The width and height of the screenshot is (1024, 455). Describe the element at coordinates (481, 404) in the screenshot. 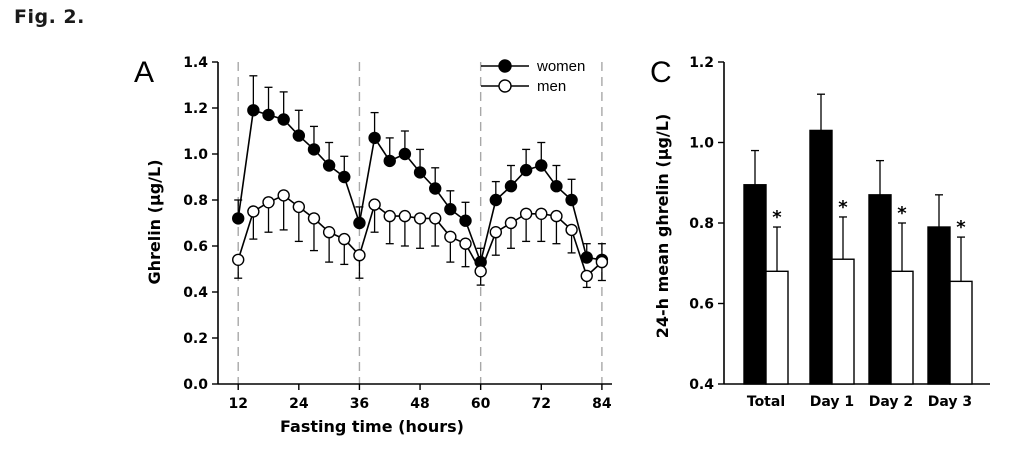

I see `x-tick-label: 60` at that location.